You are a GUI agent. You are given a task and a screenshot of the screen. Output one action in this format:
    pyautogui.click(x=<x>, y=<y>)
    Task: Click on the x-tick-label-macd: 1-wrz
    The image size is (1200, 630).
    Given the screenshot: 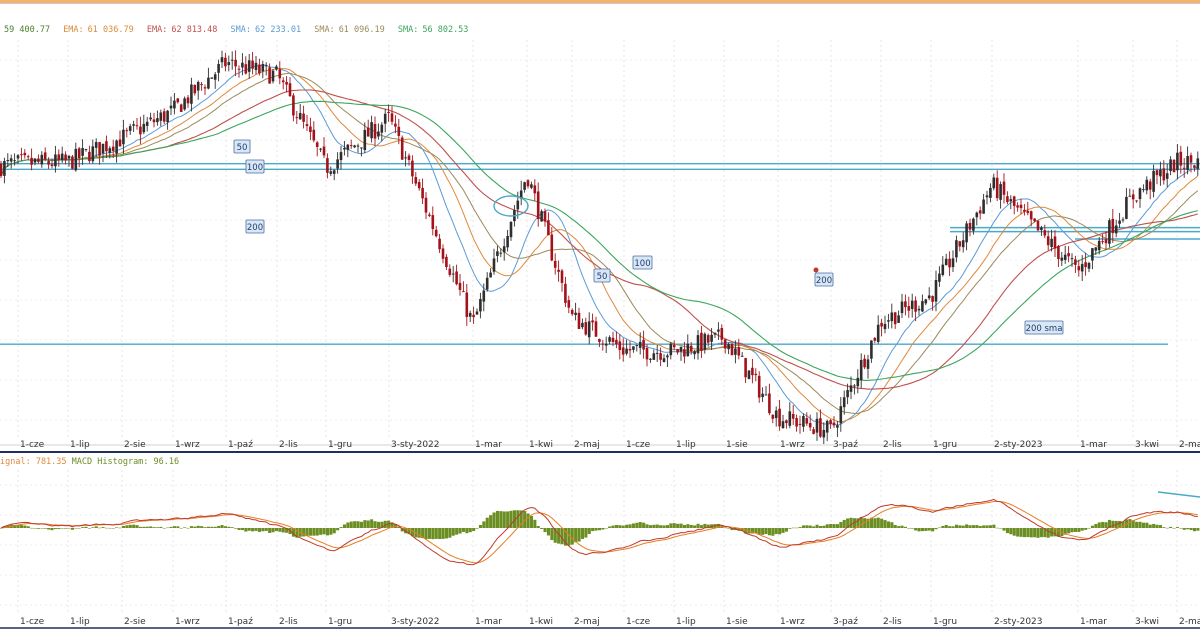 What is the action you would take?
    pyautogui.click(x=187, y=622)
    